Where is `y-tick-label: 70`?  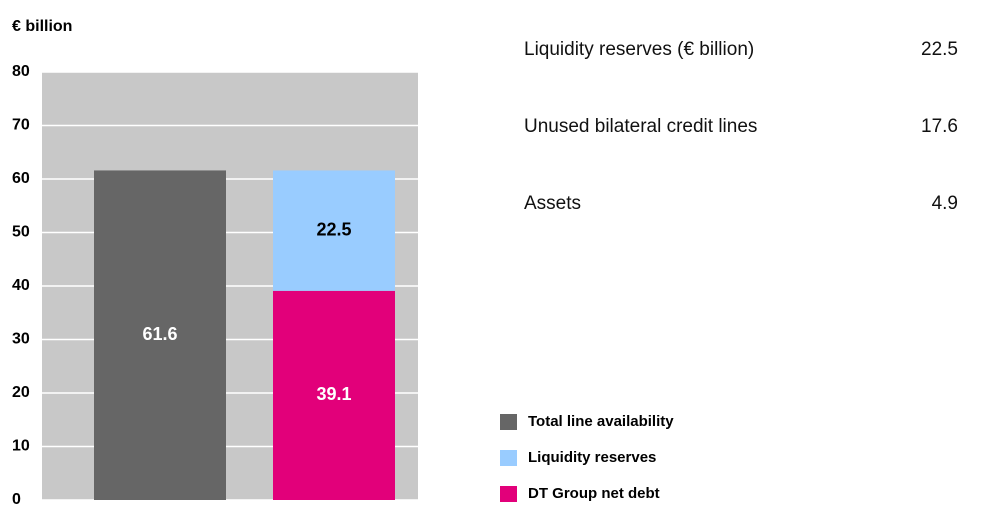
y-tick-label: 70 is located at coordinates (21, 125).